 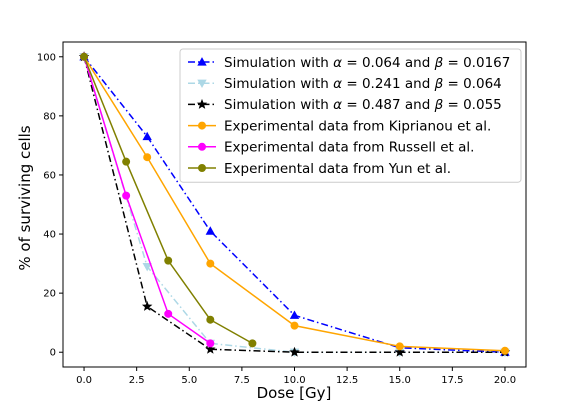 What do you see at coordinates (294, 393) in the screenshot?
I see `x-axis-title: Dose [Gy]` at bounding box center [294, 393].